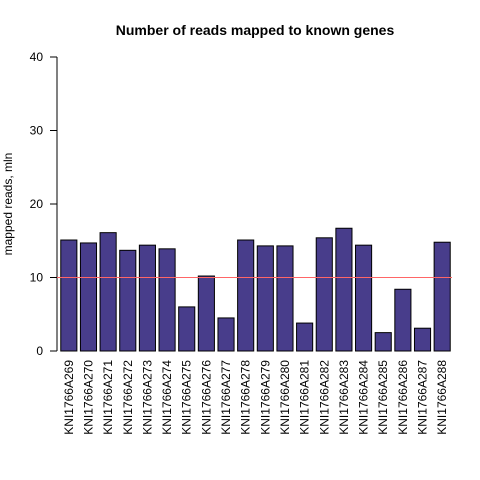  I want to click on x-tick-label-KNI1766A272: KNI1766A272, so click(128, 397).